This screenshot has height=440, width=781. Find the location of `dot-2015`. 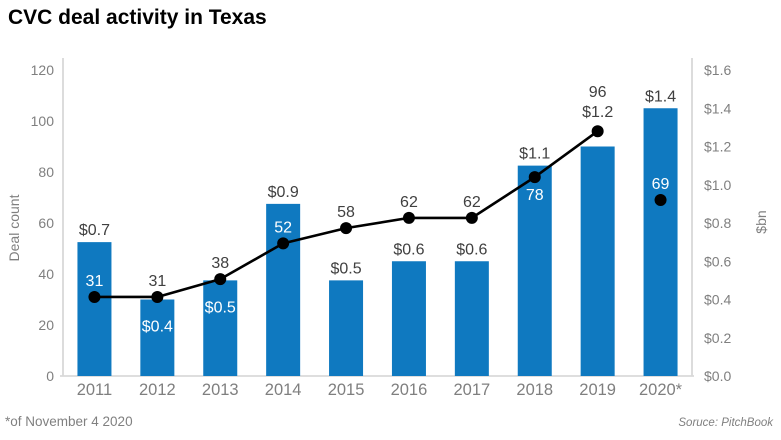

dot-2015 is located at coordinates (346, 228).